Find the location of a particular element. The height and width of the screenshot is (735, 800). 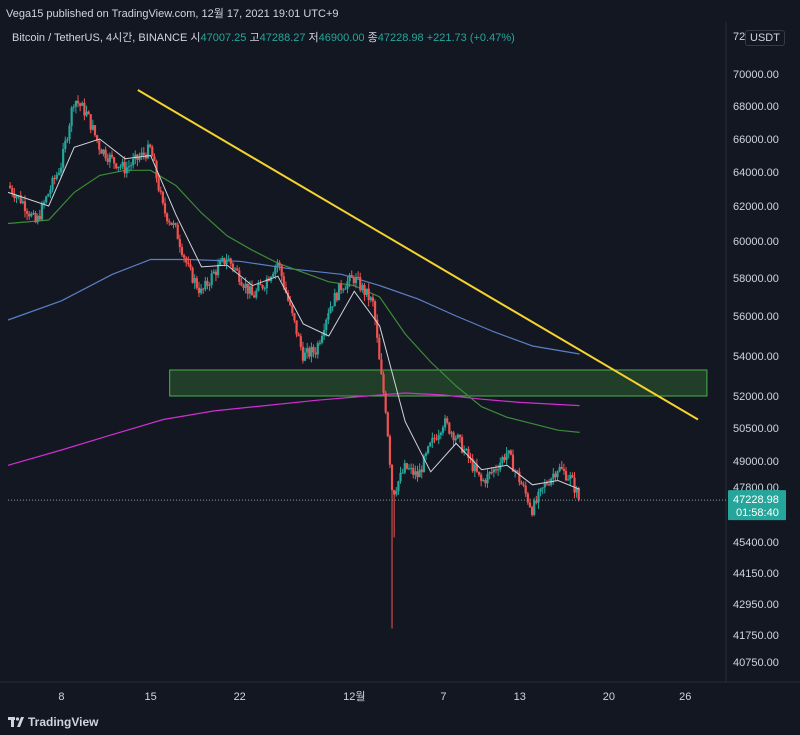

x-tick-label: 26 is located at coordinates (685, 697).